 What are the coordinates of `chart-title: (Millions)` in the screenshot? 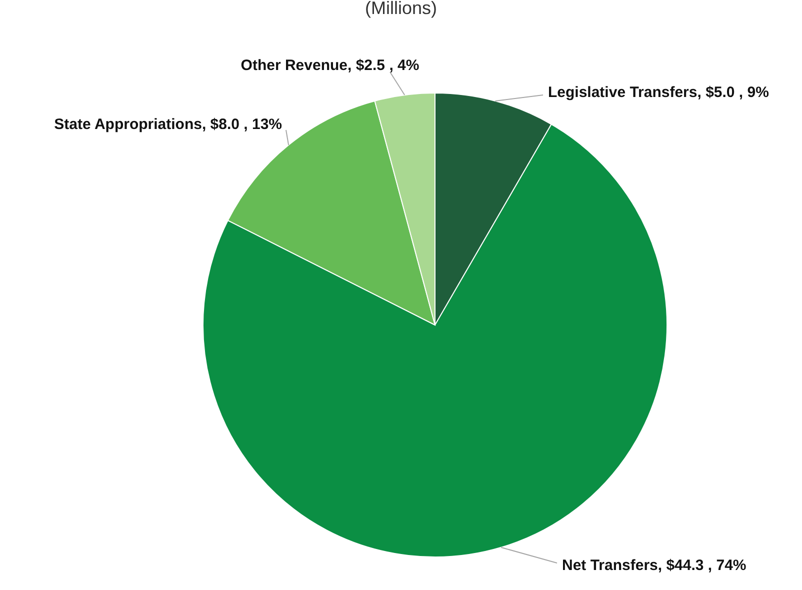 It's located at (401, 9).